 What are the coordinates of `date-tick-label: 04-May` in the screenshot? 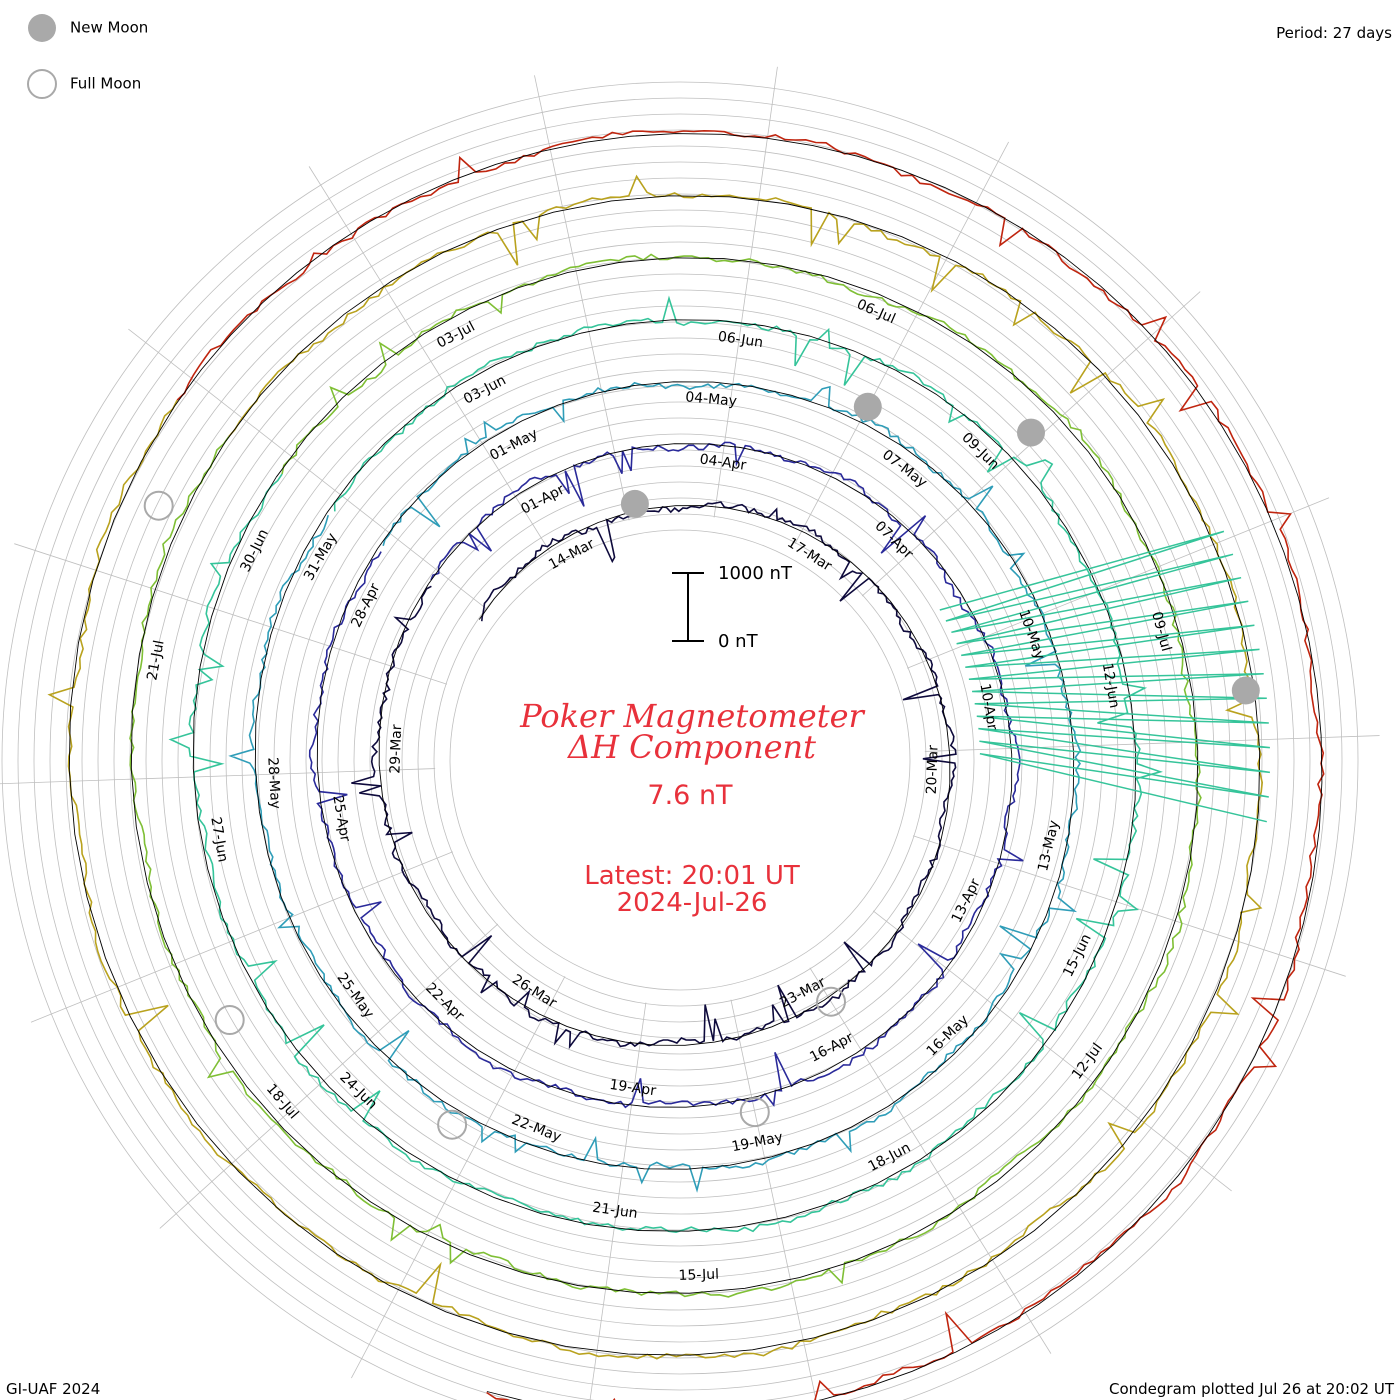 It's located at (711, 399).